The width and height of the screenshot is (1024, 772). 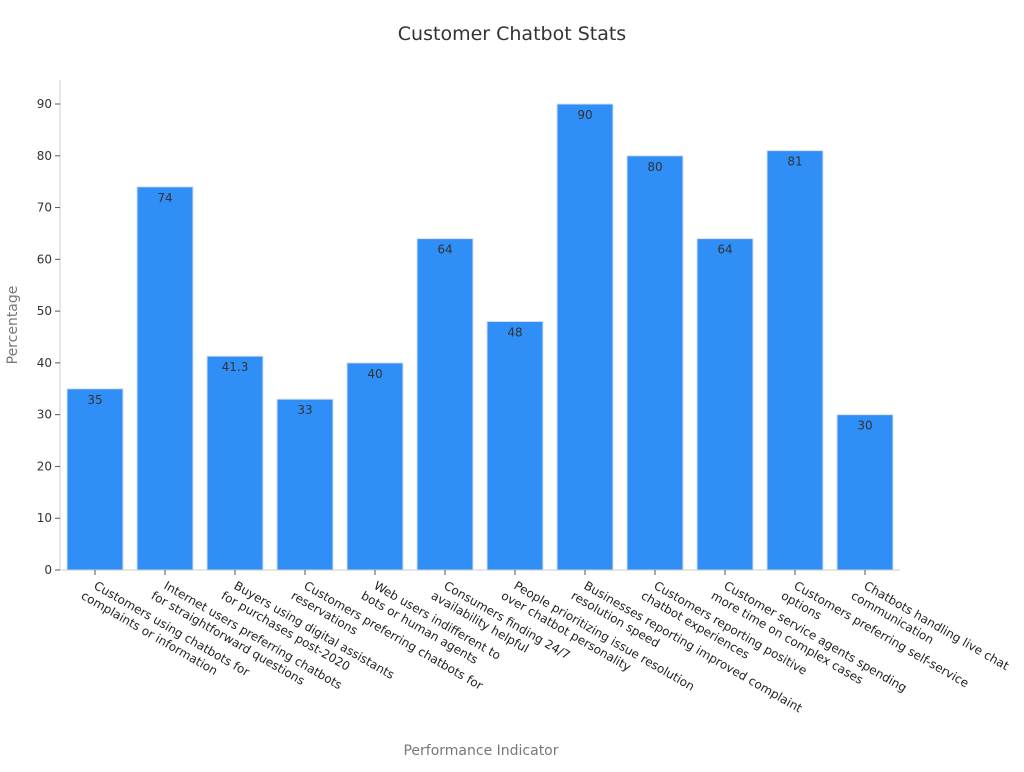 What do you see at coordinates (48, 570) in the screenshot?
I see `y-tick-label: 0` at bounding box center [48, 570].